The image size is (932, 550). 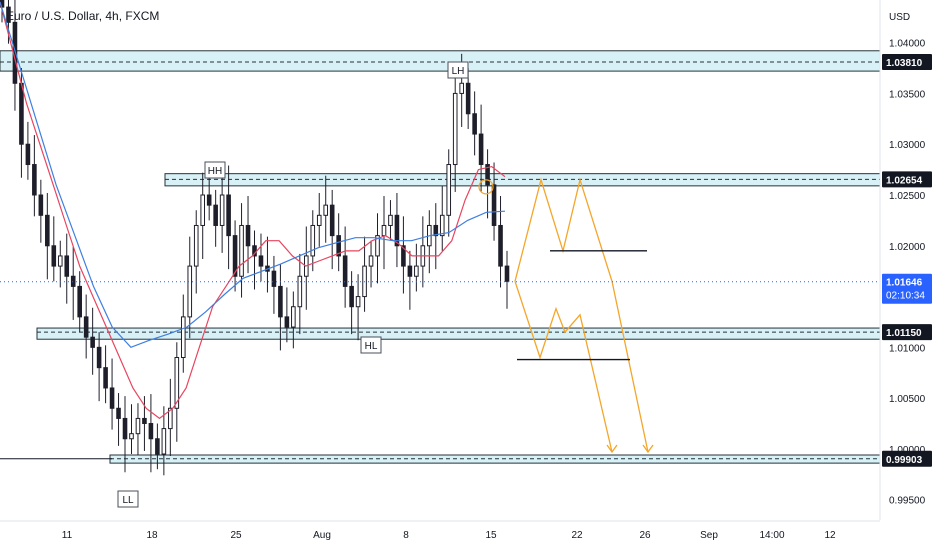 What do you see at coordinates (440, 61) in the screenshot?
I see `resistance-zone-top` at bounding box center [440, 61].